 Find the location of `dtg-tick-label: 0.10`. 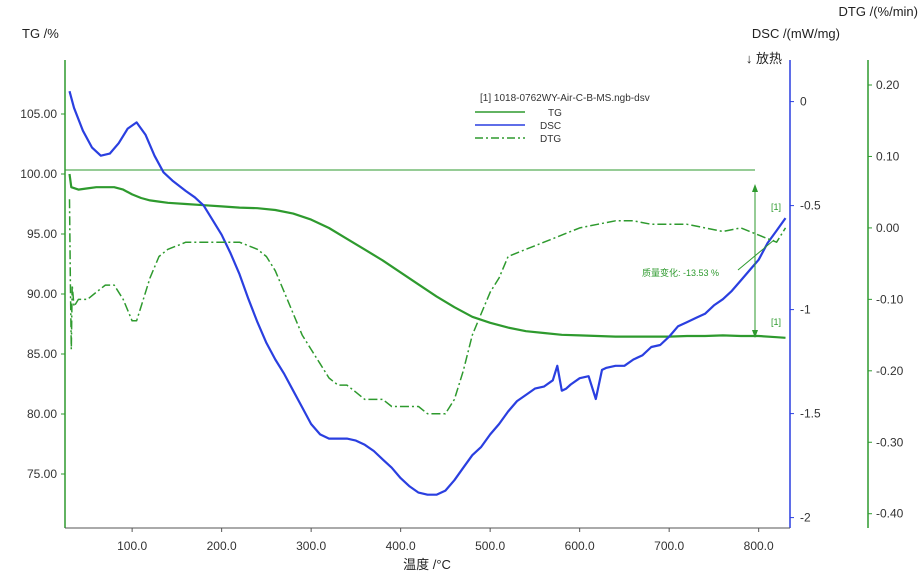

dtg-tick-label: 0.10 is located at coordinates (888, 156).